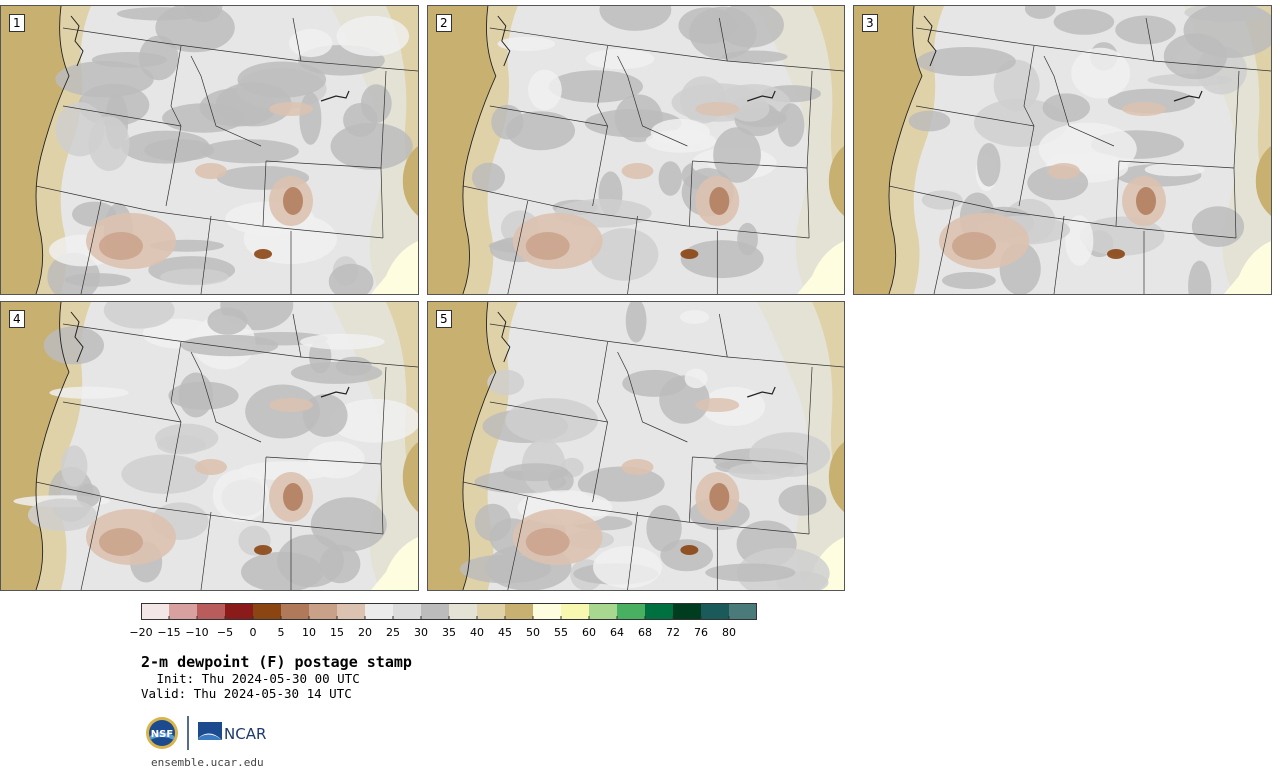  Describe the element at coordinates (17, 319) in the screenshot. I see `member-number-label: 4` at that location.